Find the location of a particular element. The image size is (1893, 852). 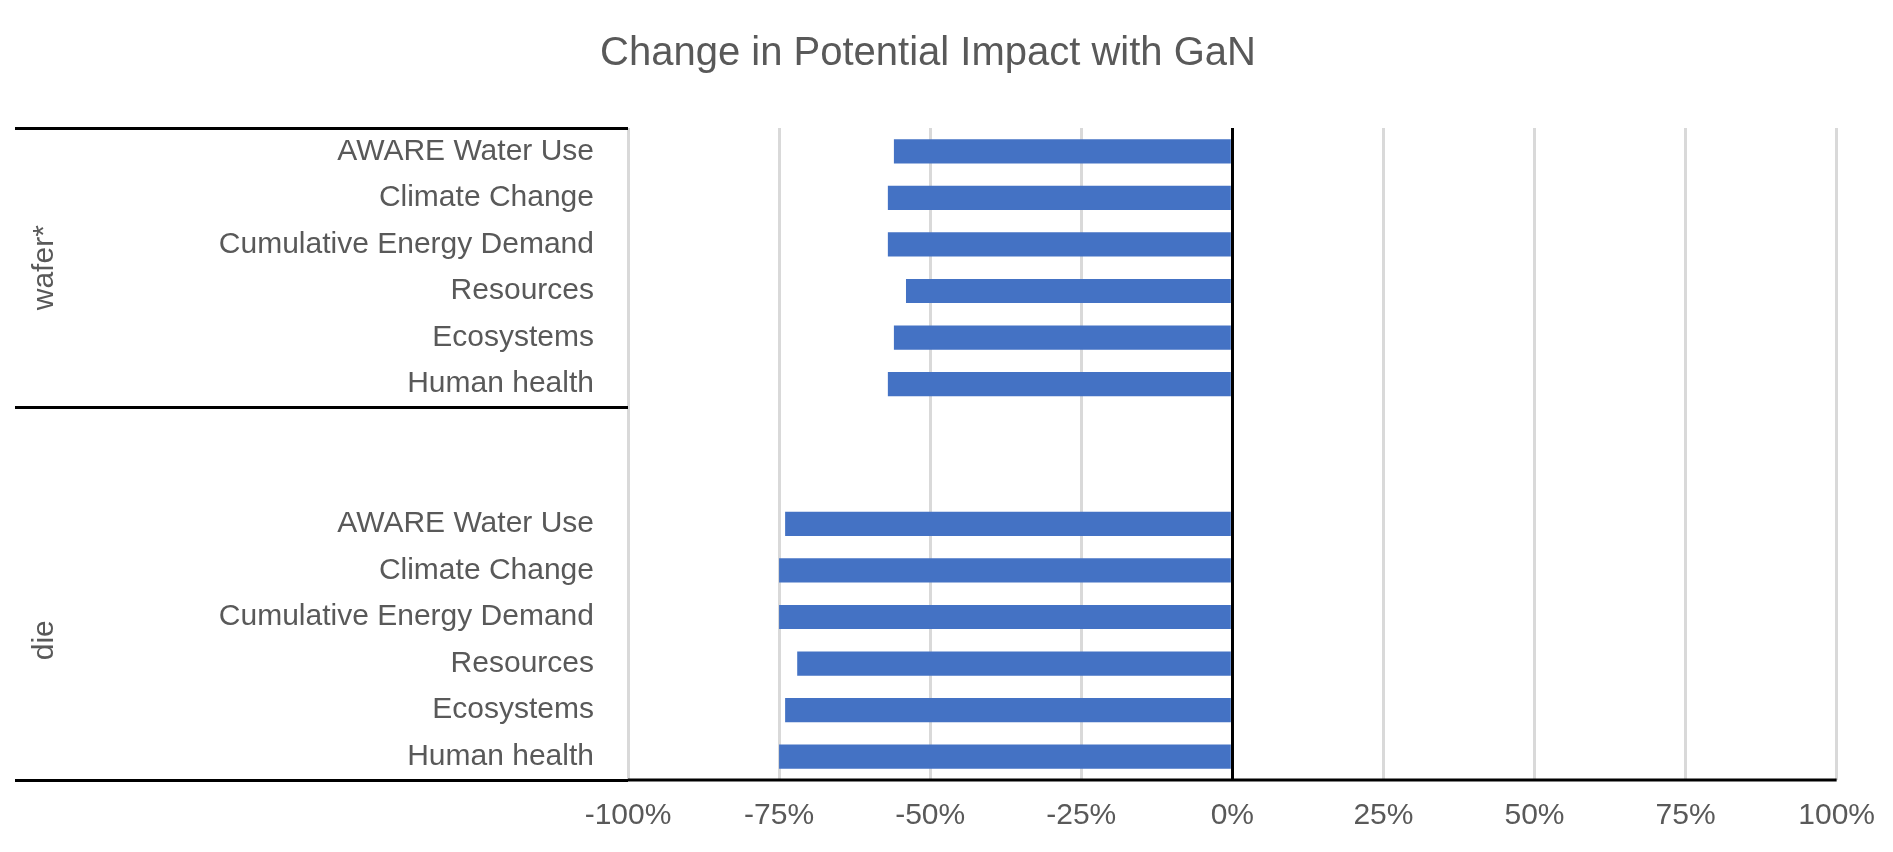

x-tick-label: -25% is located at coordinates (1081, 814).